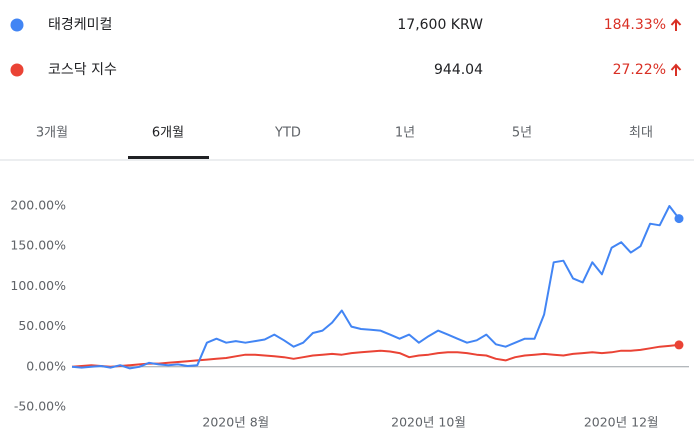 The width and height of the screenshot is (694, 439). What do you see at coordinates (82, 70) in the screenshot?
I see `legend-name: 코스닥 지수` at bounding box center [82, 70].